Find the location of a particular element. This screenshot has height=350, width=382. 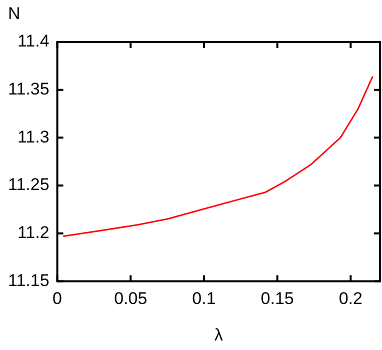

x-tick-label: 0.1 is located at coordinates (204, 298).